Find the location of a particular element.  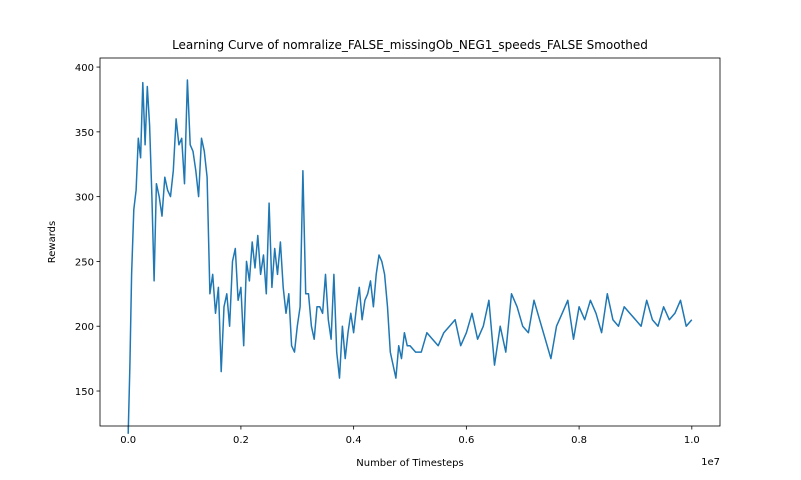

y-tick-label: 150 is located at coordinates (84, 392).